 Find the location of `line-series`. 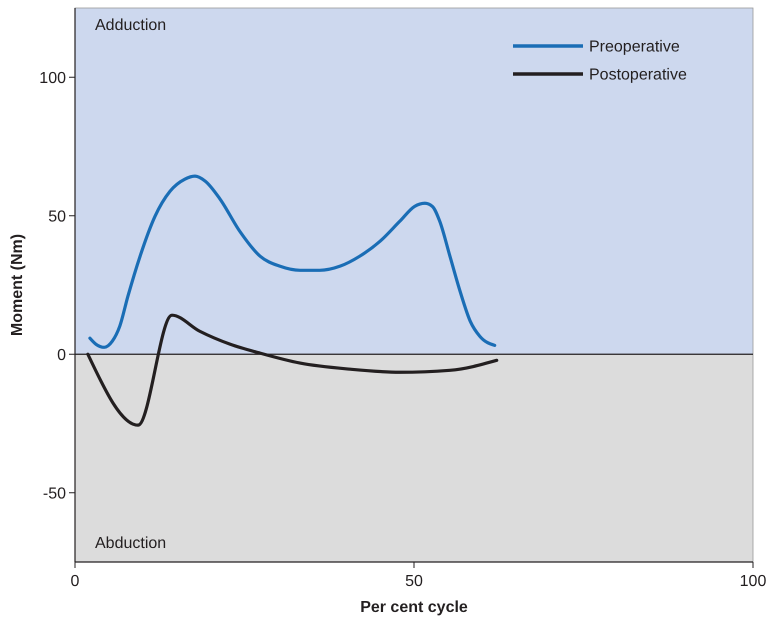

line-series is located at coordinates (292, 261).